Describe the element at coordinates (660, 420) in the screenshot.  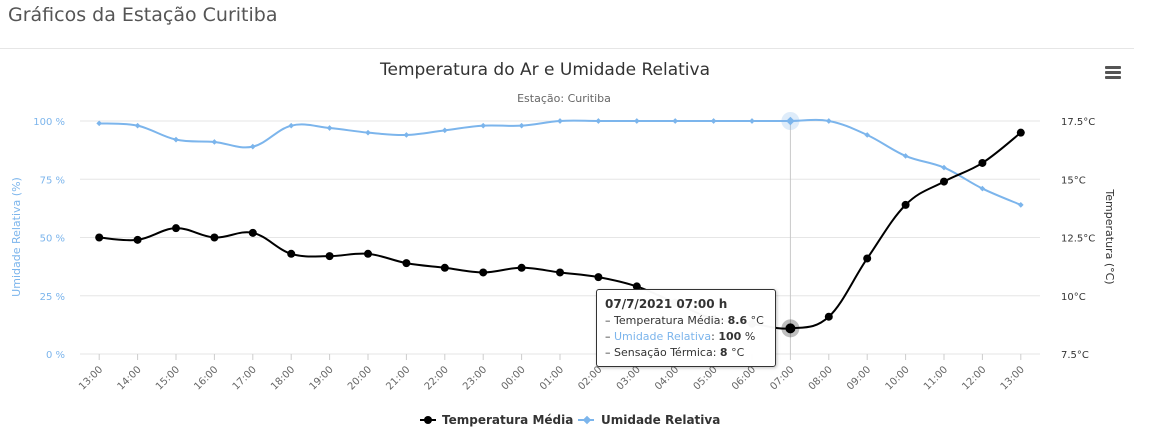
I see `legend-label-umidade: Umidade Relativa` at that location.